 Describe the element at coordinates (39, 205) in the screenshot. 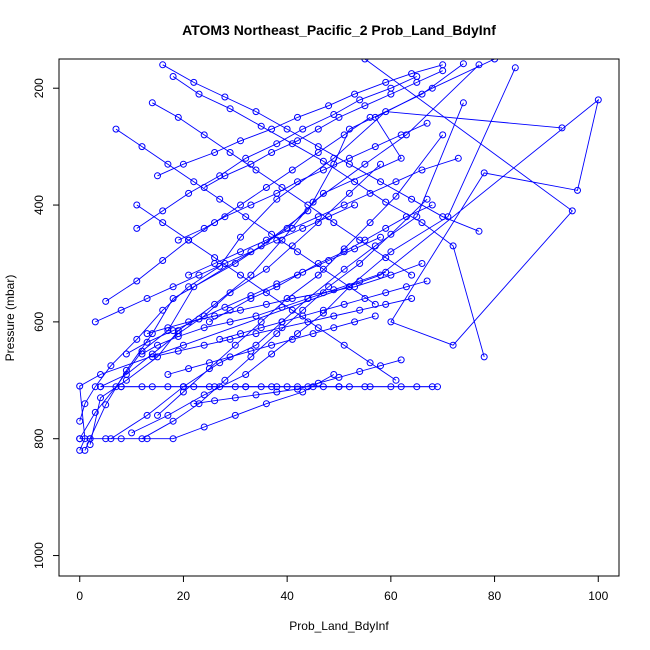

I see `y-tick-label: 400` at that location.